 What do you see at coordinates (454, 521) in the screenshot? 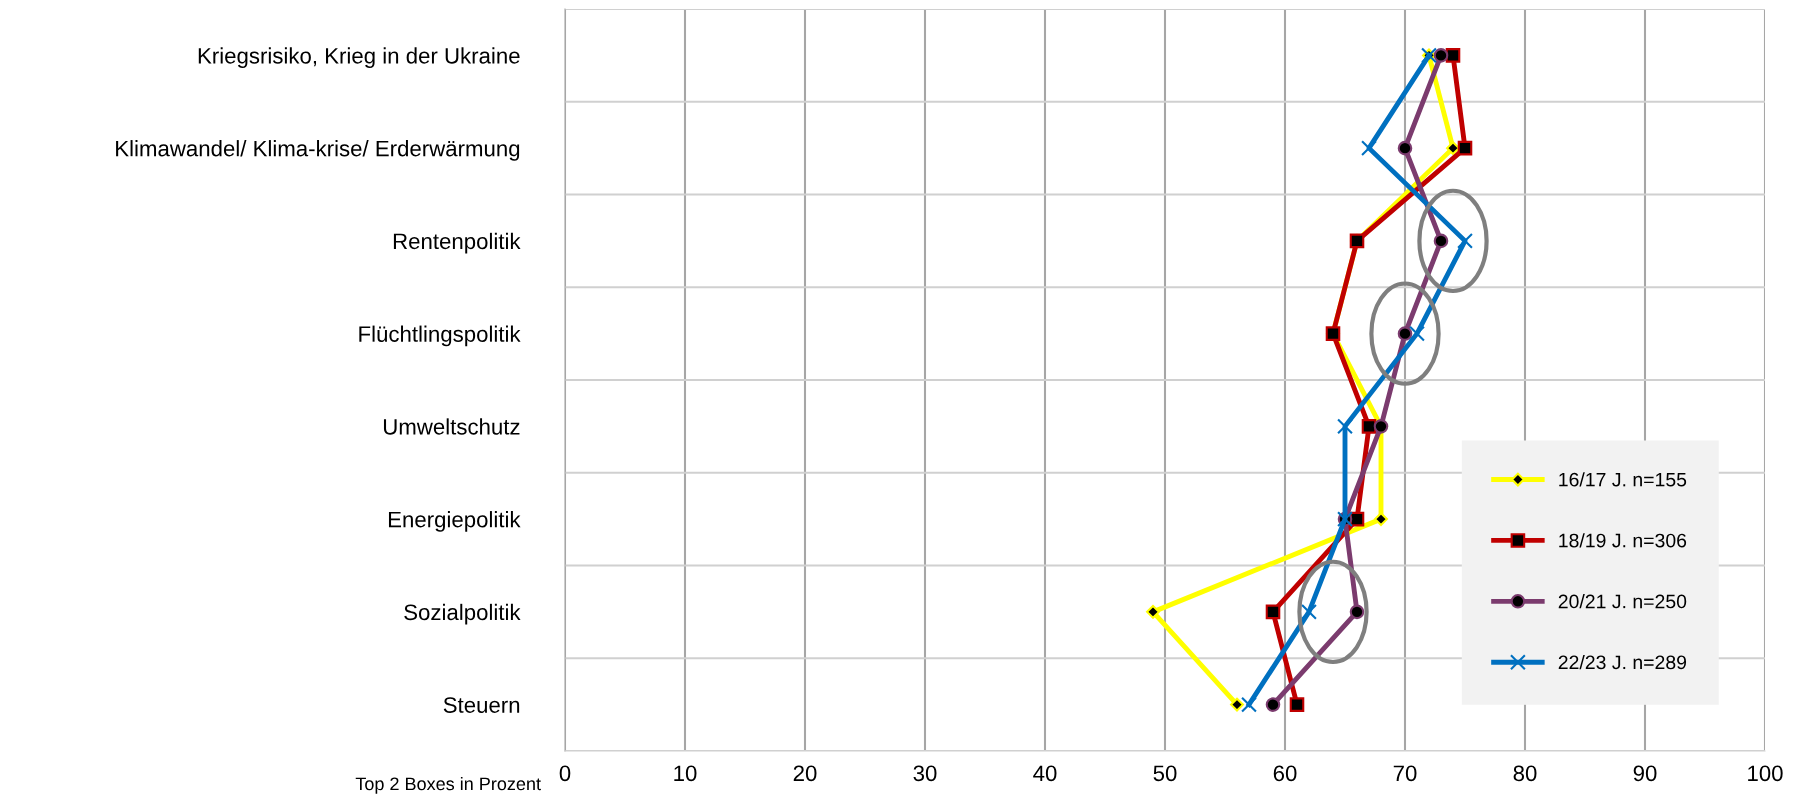
I see `y-tick-label: Energiepolitik` at bounding box center [454, 521].